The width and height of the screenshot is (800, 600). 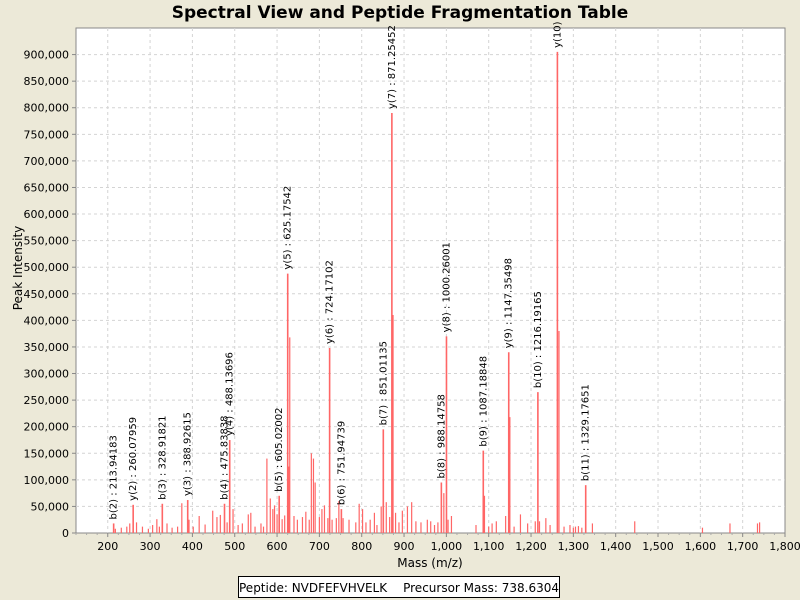 What do you see at coordinates (279, 449) in the screenshot?
I see `peak-label: b(5) : 605.02002` at bounding box center [279, 449].